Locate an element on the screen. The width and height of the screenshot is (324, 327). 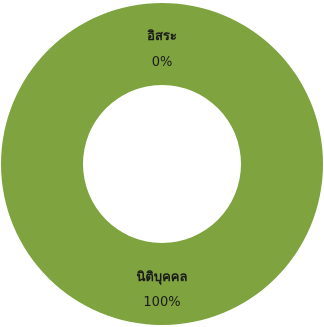
slice-label-juristic-person: นิติบุคคล is located at coordinates (162, 277).